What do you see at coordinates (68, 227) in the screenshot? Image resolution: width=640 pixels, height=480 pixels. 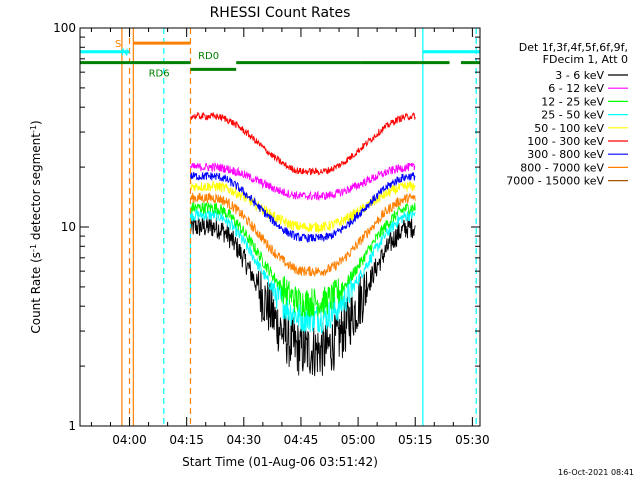 I see `y-tick-label: 10` at bounding box center [68, 227].